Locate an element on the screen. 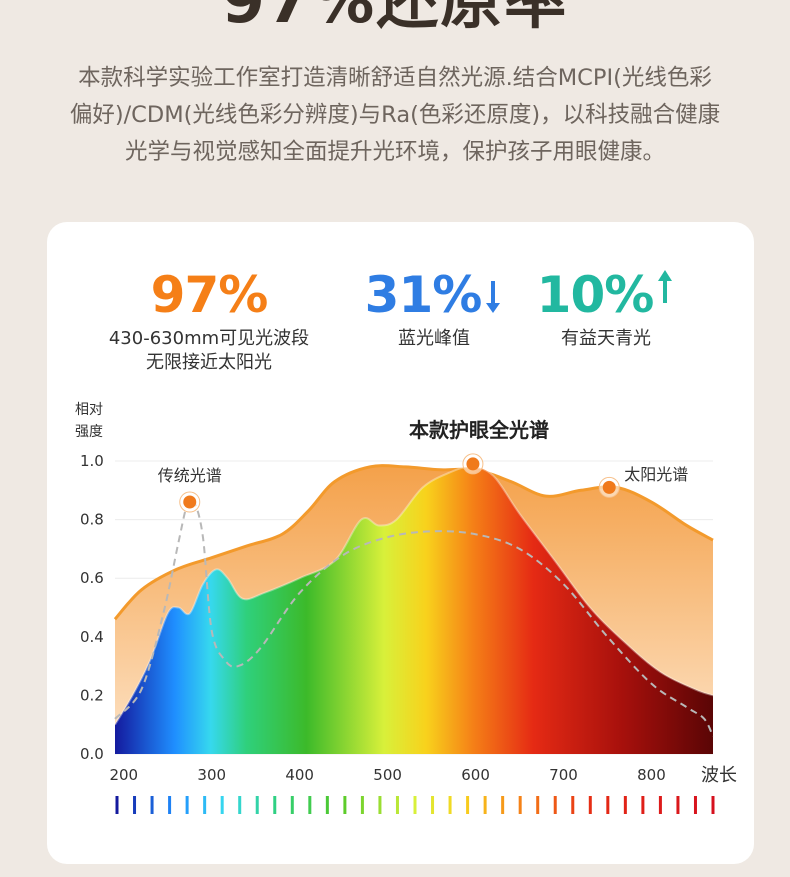  arrow-down-icon is located at coordinates (493, 294).